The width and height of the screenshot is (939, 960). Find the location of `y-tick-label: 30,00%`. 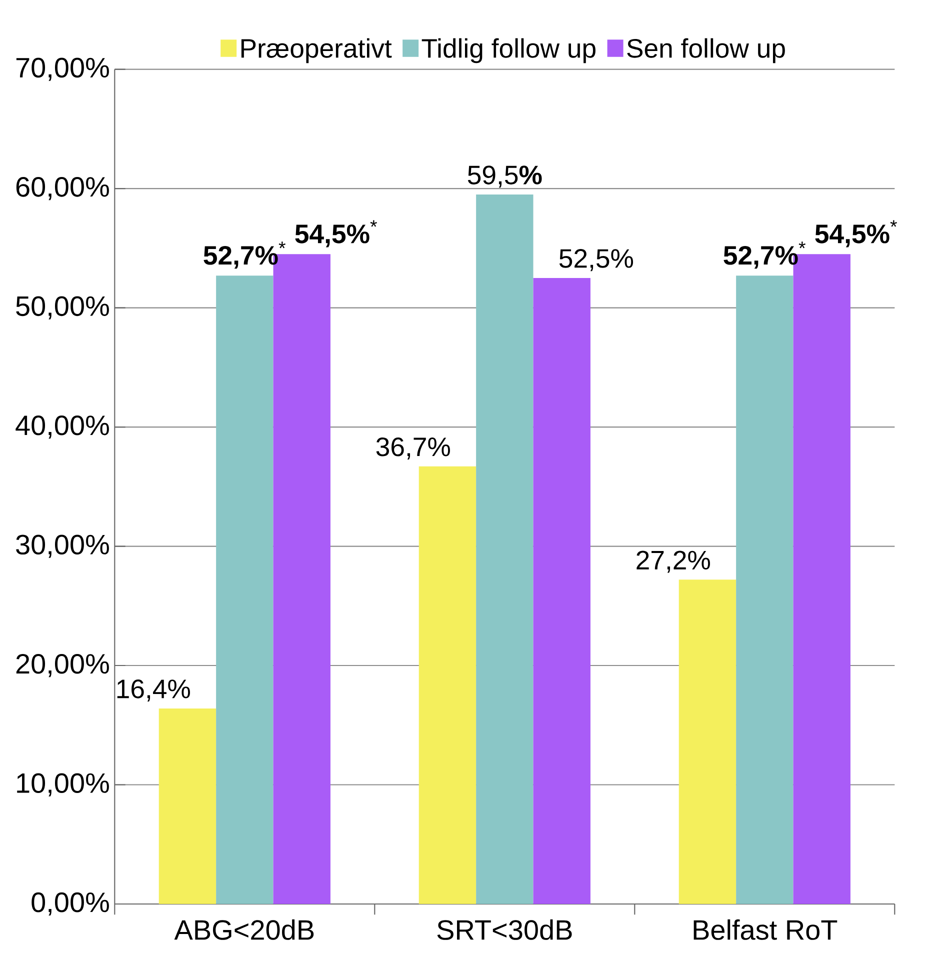

y-tick-label: 30,00% is located at coordinates (63, 546).